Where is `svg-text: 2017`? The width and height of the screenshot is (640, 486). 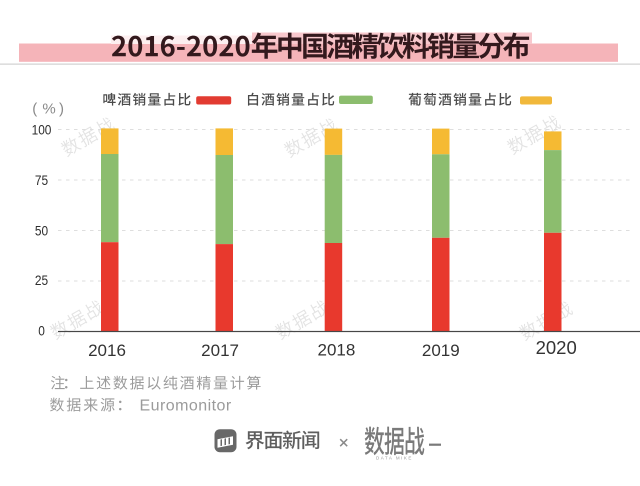 svg-text: 2017 is located at coordinates (220, 350).